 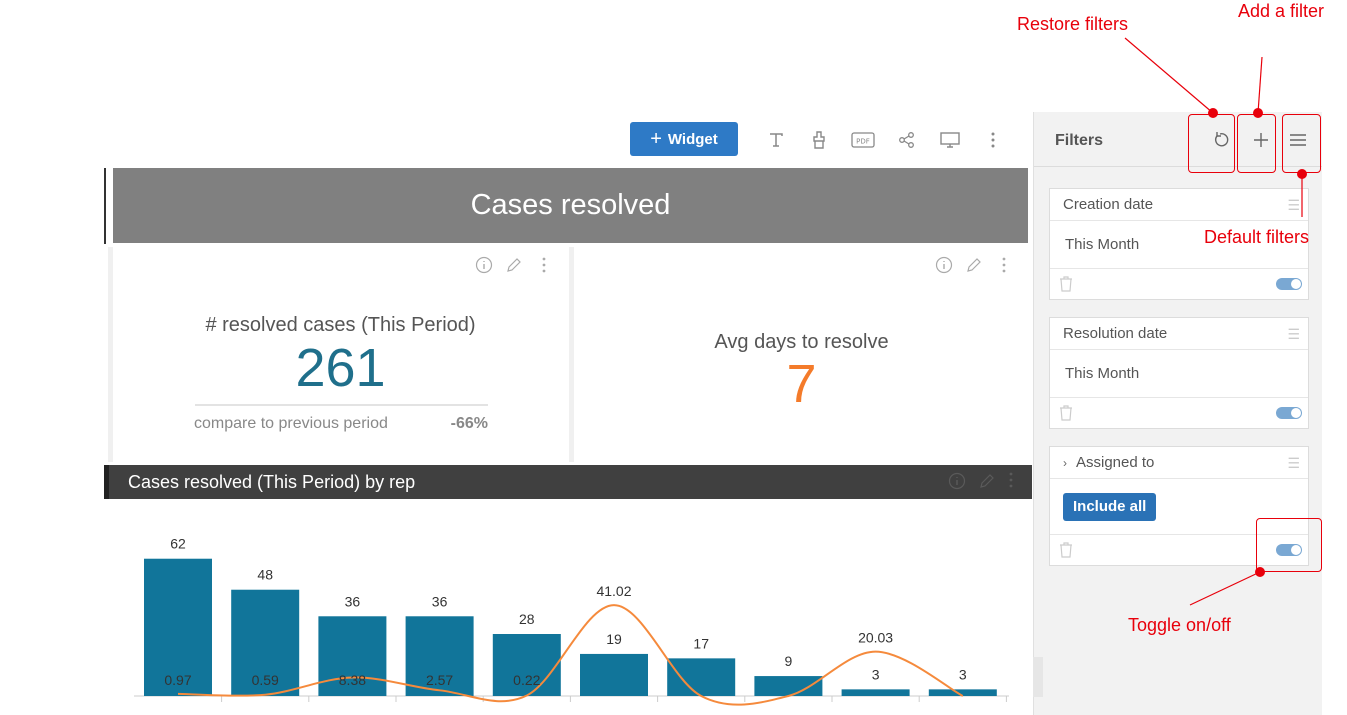 I want to click on line-value-label: 0.97, so click(x=177, y=680).